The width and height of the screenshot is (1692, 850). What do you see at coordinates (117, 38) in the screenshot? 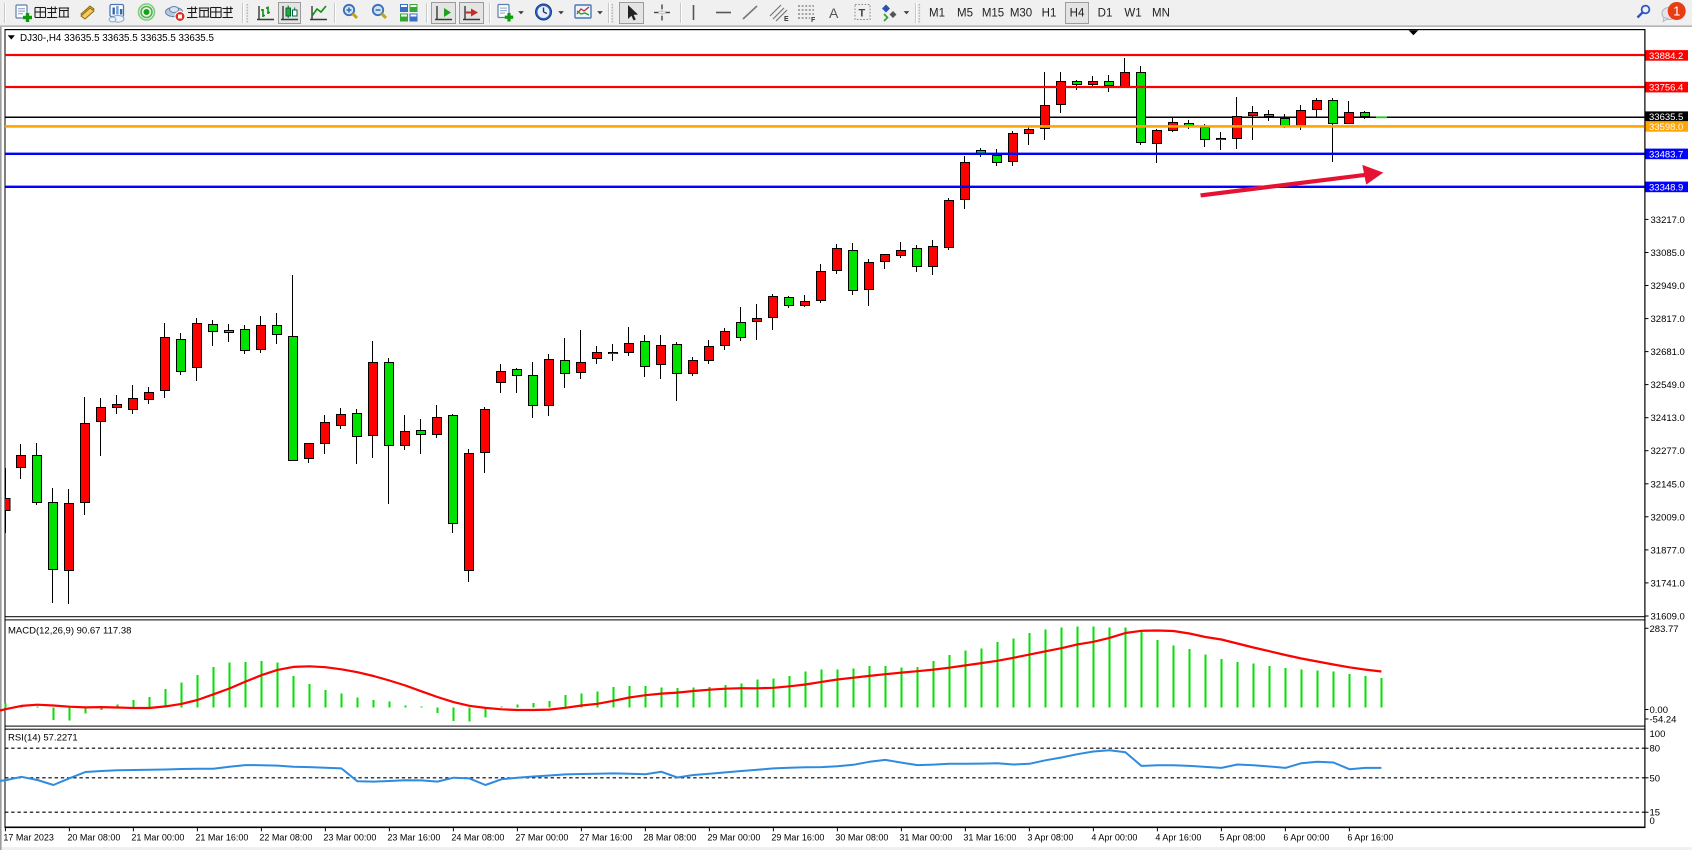
I see `svg-text:DJ30-,H4 33635.5 33635.5 3363: DJ30-,H4 33635.5 33635.5 33635.5 33635.5` at bounding box center [117, 38].